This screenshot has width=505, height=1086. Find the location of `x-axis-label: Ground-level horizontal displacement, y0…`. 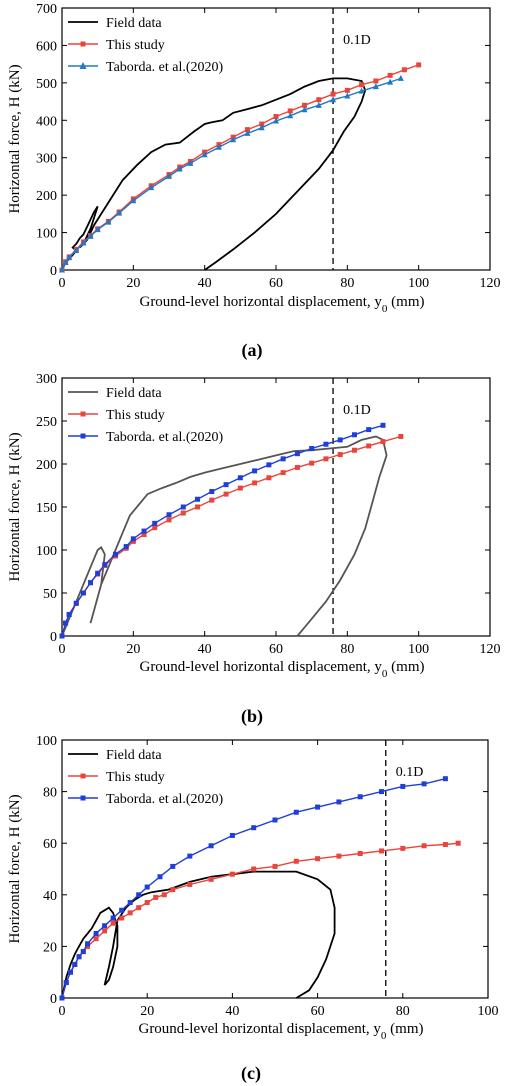

x-axis-label: Ground-level horizontal displacement, y0… is located at coordinates (281, 304).